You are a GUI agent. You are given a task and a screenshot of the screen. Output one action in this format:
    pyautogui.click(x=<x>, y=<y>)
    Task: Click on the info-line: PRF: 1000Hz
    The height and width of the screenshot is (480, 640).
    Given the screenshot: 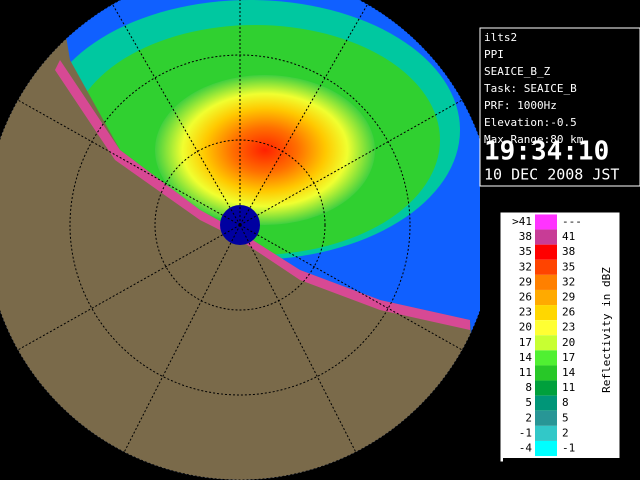 What is the action you would take?
    pyautogui.click(x=520, y=105)
    